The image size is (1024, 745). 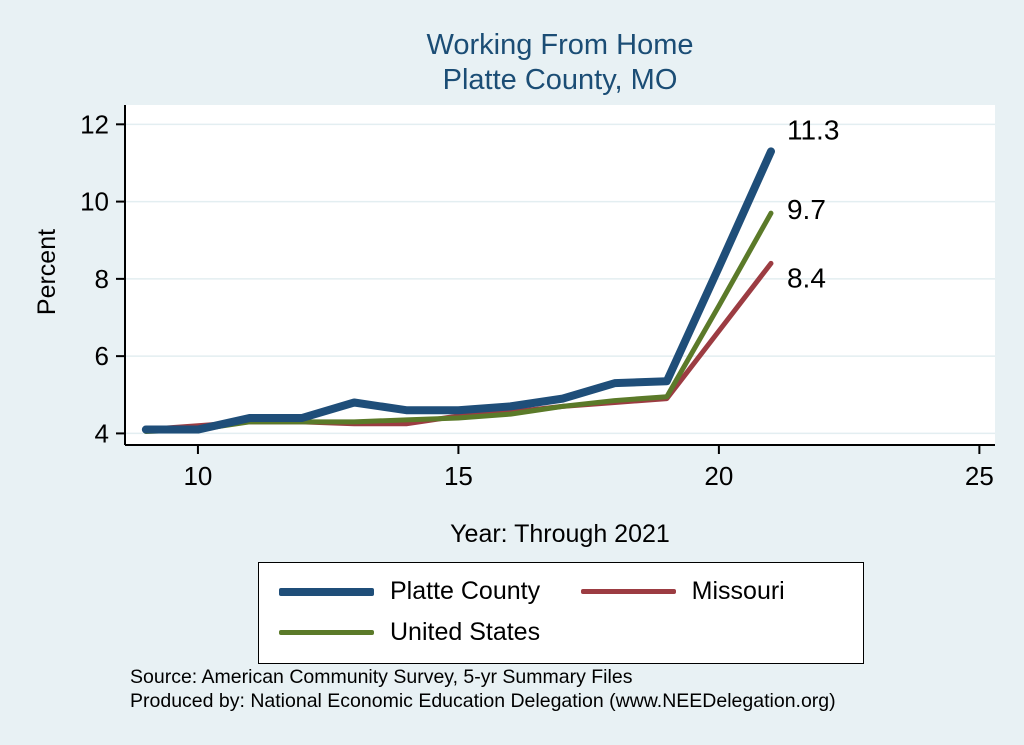 What do you see at coordinates (102, 279) in the screenshot?
I see `y-tick-label: 8` at bounding box center [102, 279].